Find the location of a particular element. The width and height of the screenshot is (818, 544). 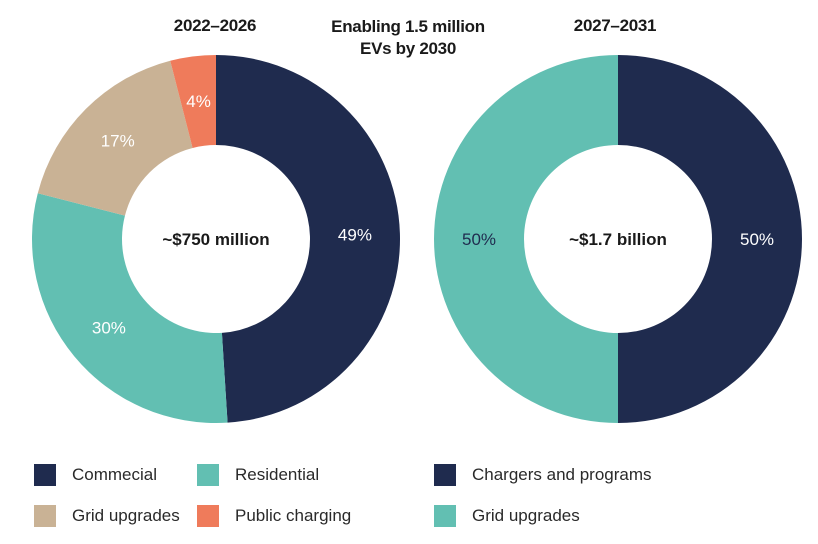

main-title: Enabling 1.5 million EVs by 2030 is located at coordinates (408, 38).